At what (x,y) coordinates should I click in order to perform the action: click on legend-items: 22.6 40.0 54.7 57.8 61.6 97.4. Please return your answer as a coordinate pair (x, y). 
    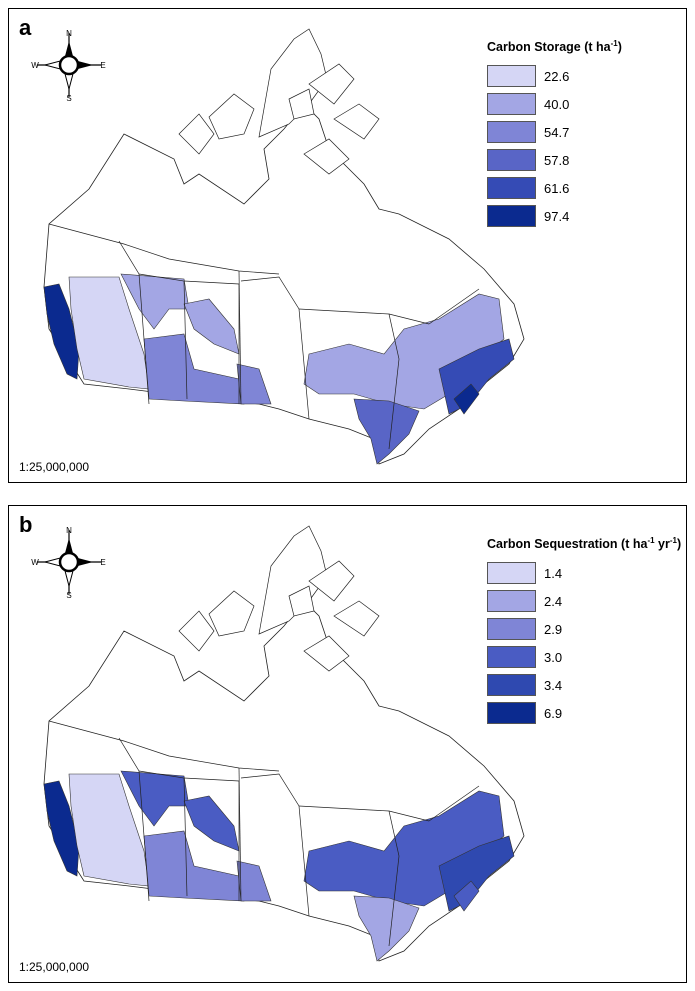
    Looking at the image, I should click on (554, 146).